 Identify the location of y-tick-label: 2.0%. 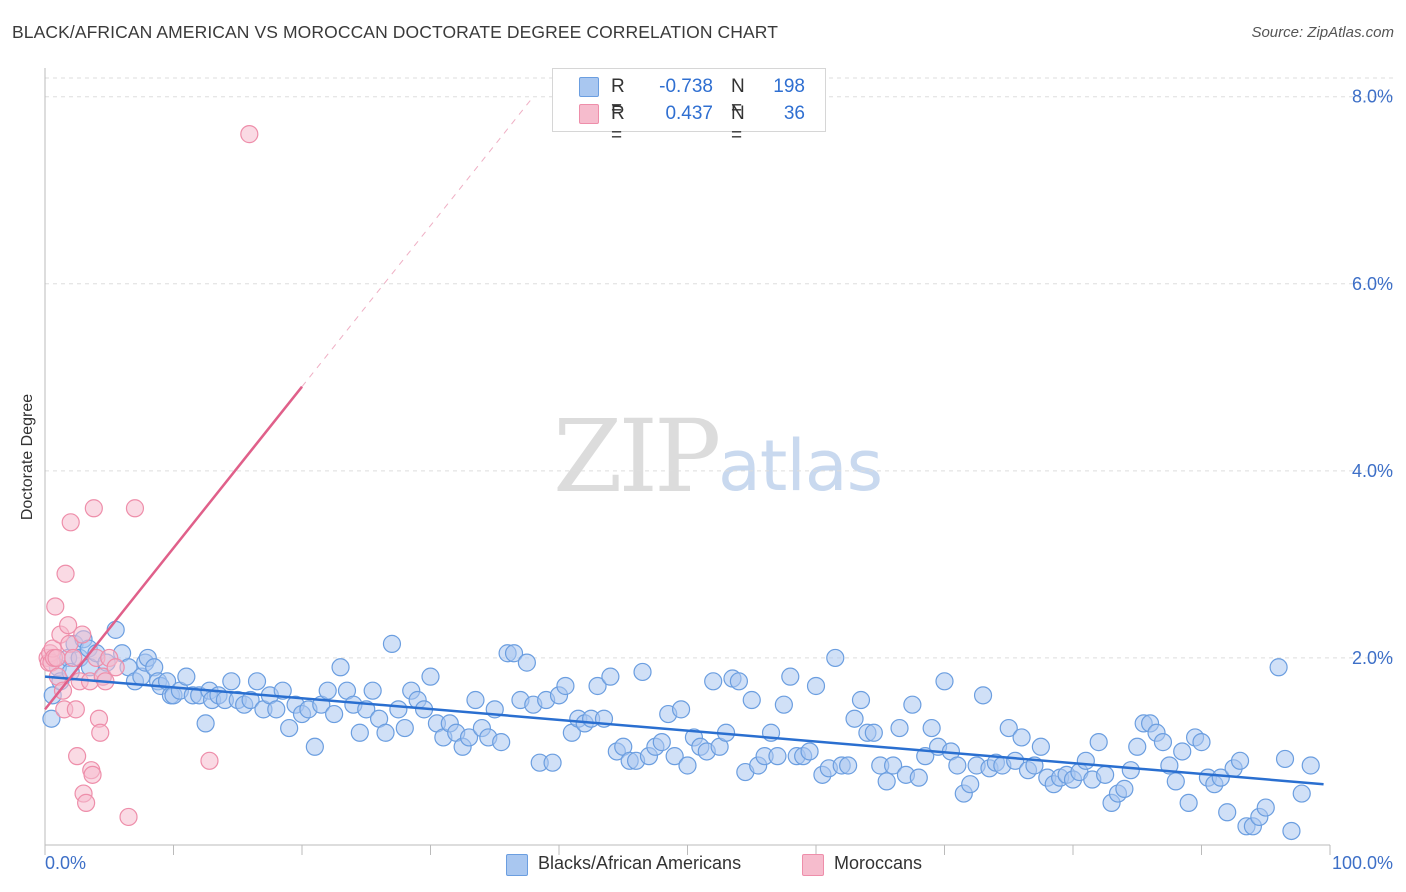
(1372, 658).